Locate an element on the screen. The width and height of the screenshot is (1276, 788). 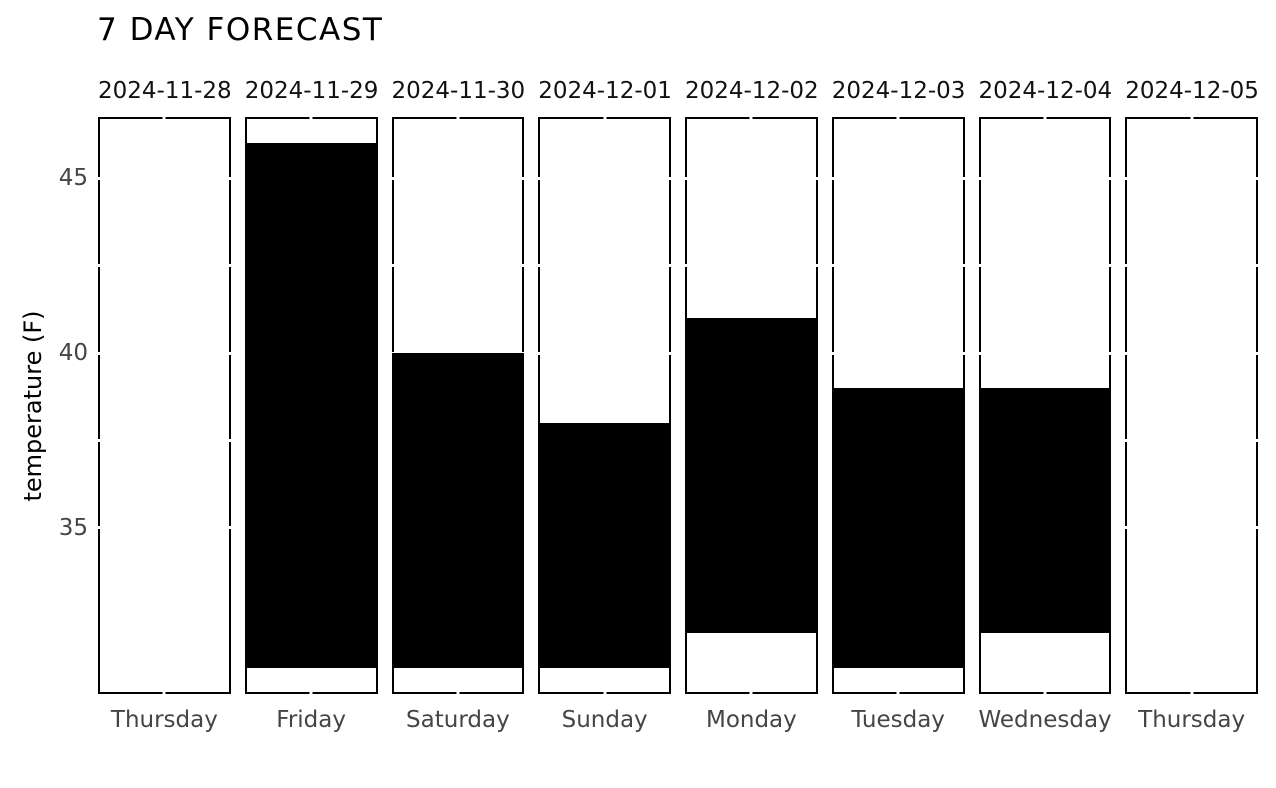
facet-date-label: 2024-12-05 is located at coordinates (1192, 91).